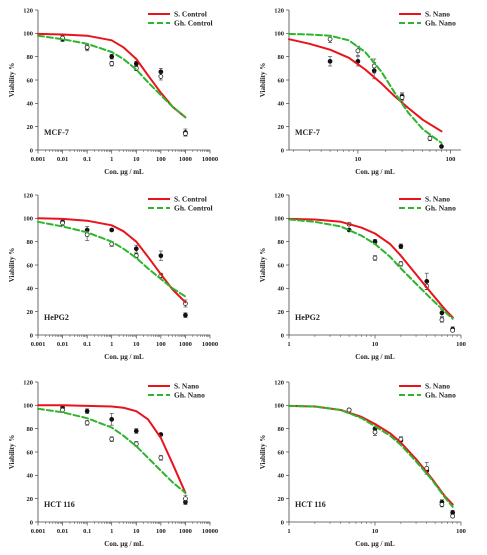  Describe the element at coordinates (282, 522) in the screenshot. I see `y-tick-label: 0` at that location.